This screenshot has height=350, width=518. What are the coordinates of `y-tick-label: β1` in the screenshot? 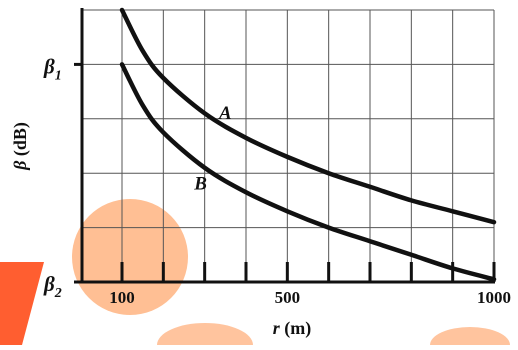 It's located at (52, 68).